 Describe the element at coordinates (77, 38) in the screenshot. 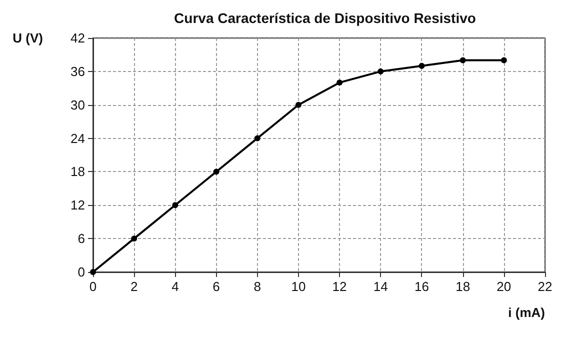

I see `y-tick-label: 42` at that location.